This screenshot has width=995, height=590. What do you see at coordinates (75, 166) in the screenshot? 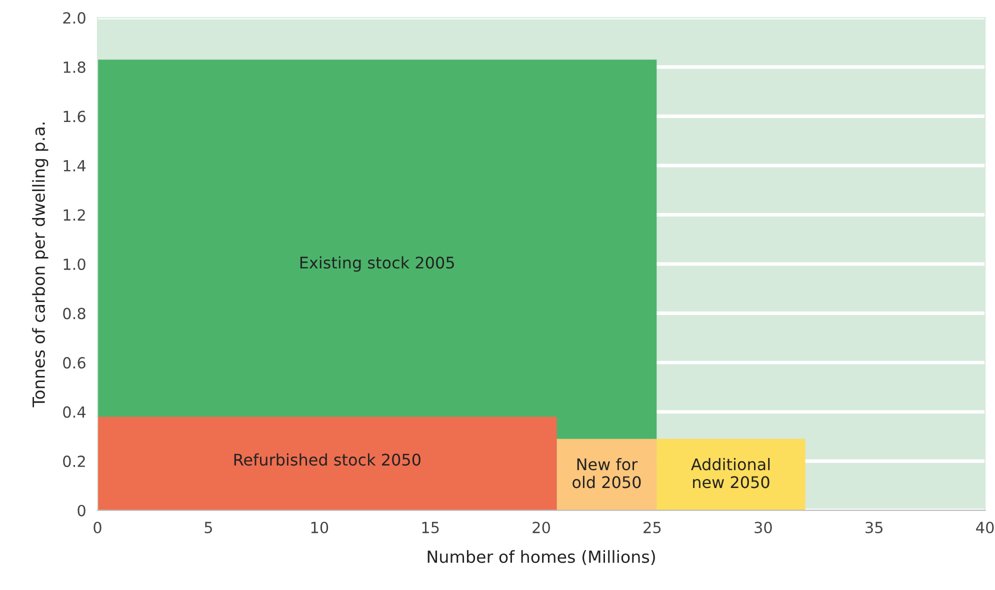
I see `y-tick-label: 1.4` at bounding box center [75, 166].